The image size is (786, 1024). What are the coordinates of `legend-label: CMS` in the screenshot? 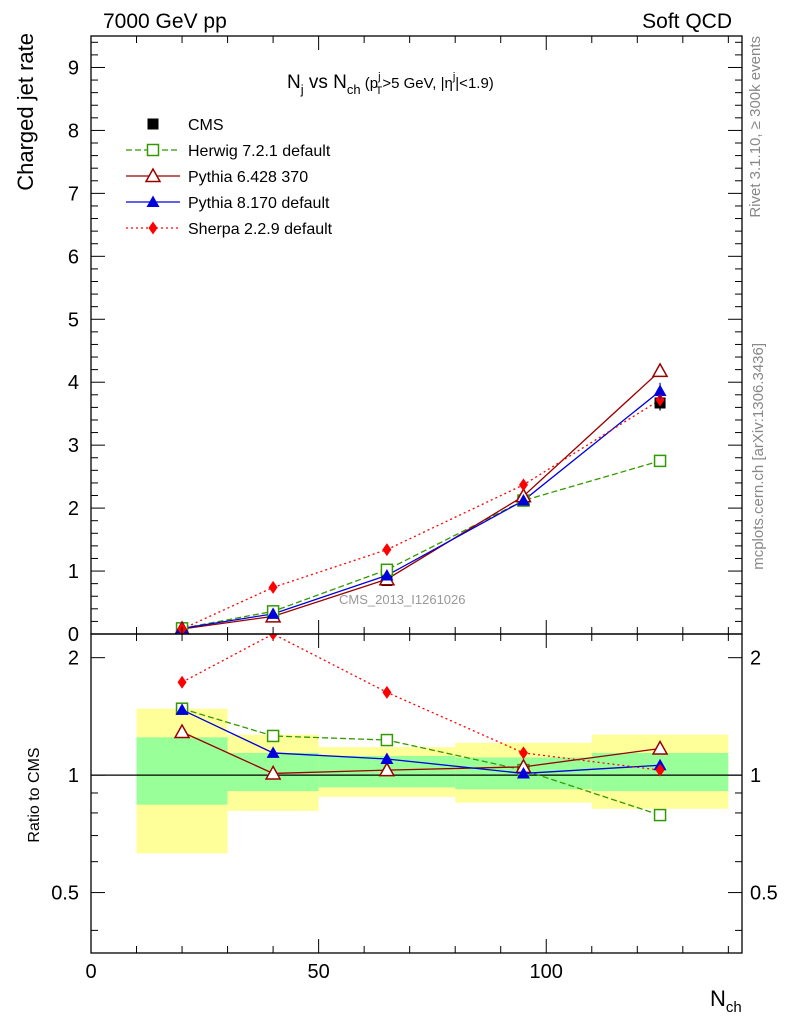 It's located at (206, 125).